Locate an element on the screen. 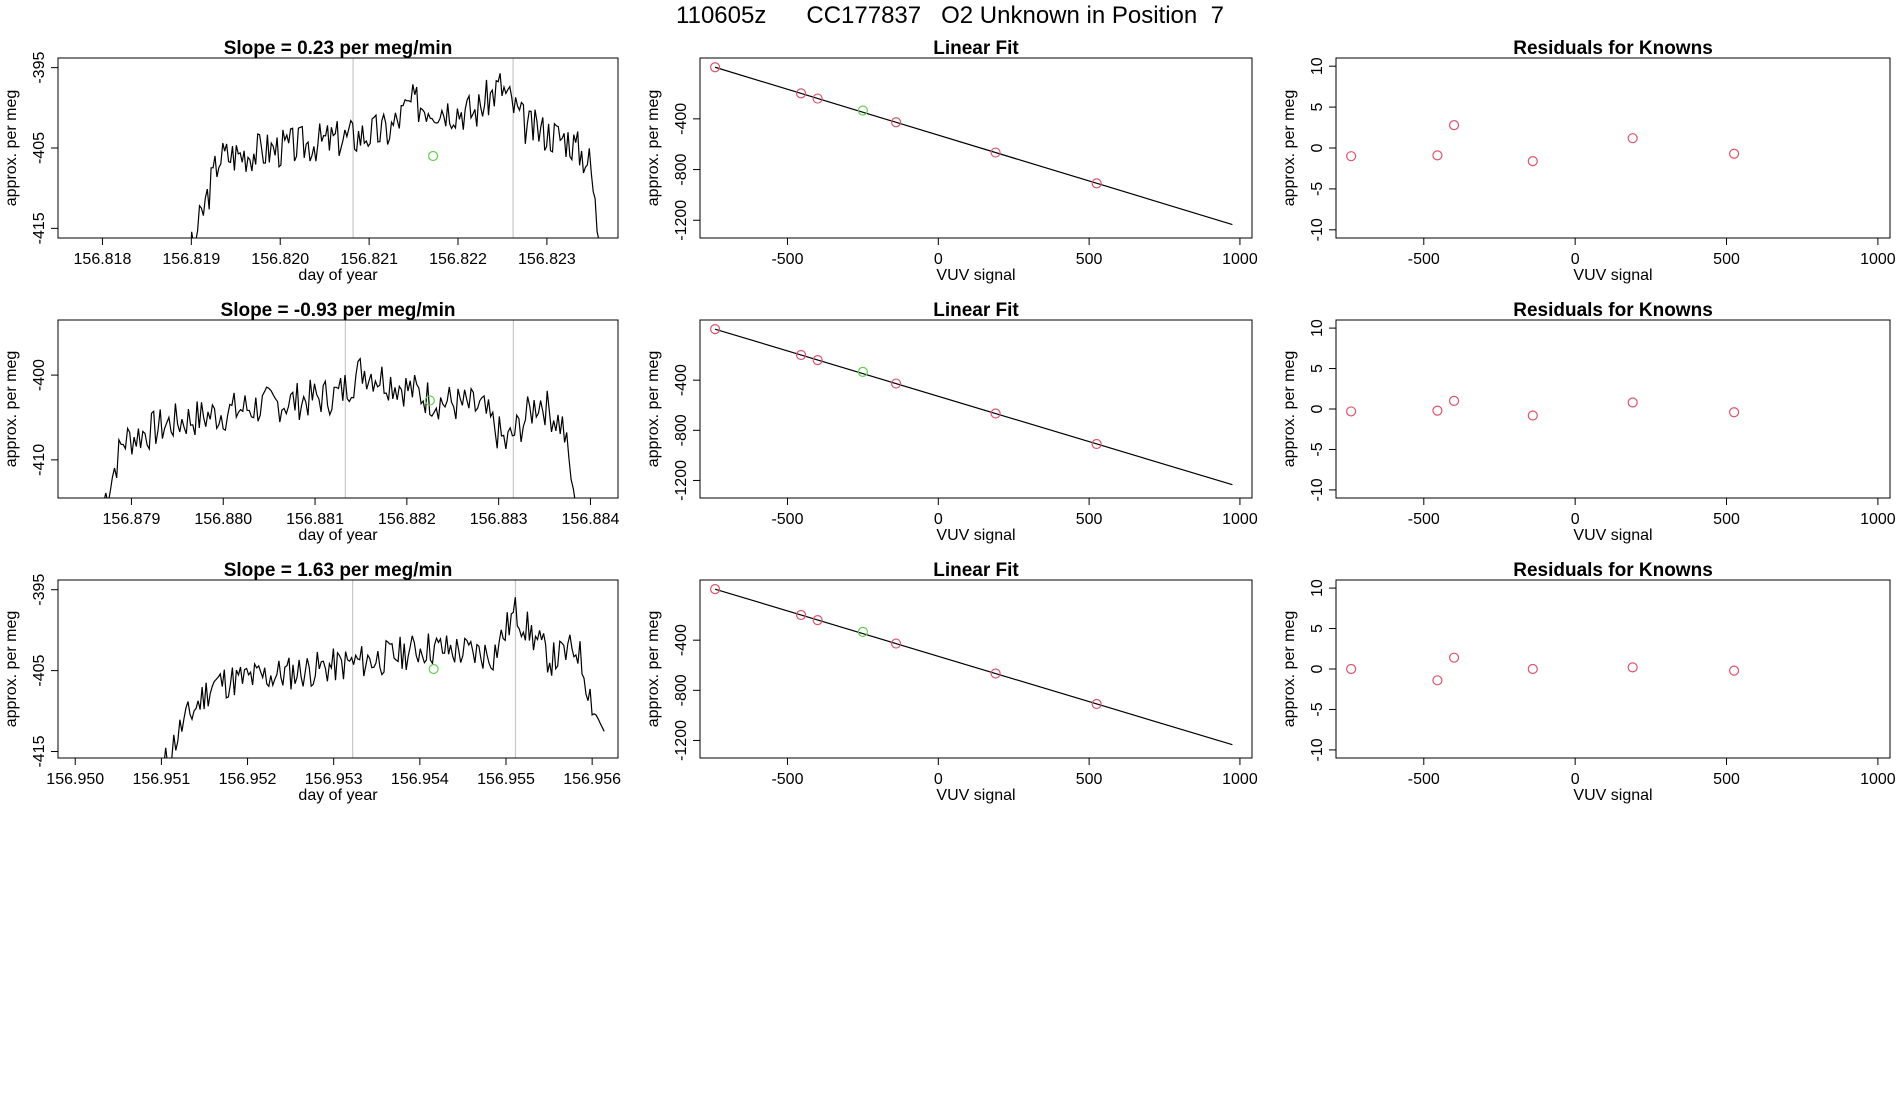  x-tick-label: 156.819 is located at coordinates (191, 259).